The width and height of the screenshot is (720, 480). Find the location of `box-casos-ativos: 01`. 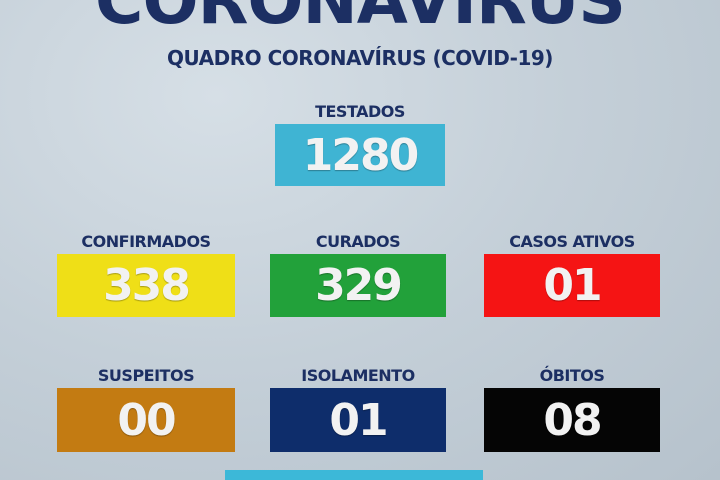

box-casos-ativos: 01 is located at coordinates (572, 285).